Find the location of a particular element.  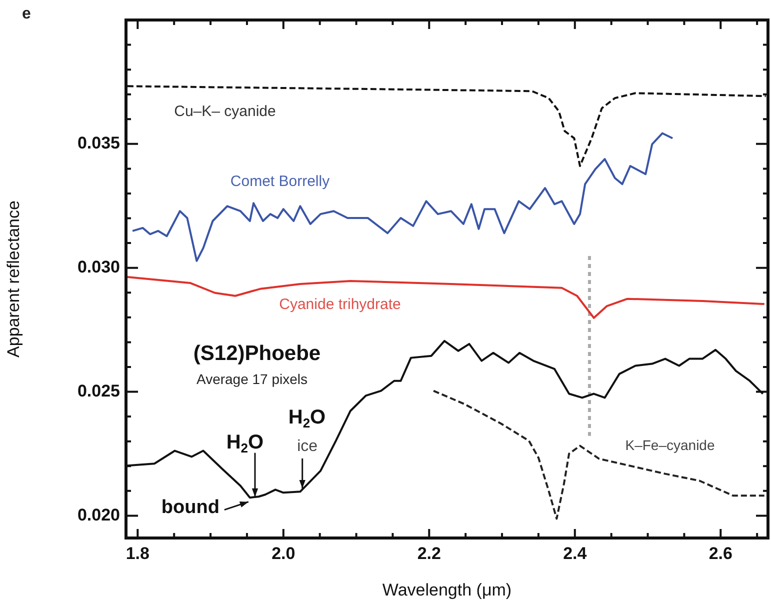

annotation: Cu–K– cyanide is located at coordinates (225, 111).